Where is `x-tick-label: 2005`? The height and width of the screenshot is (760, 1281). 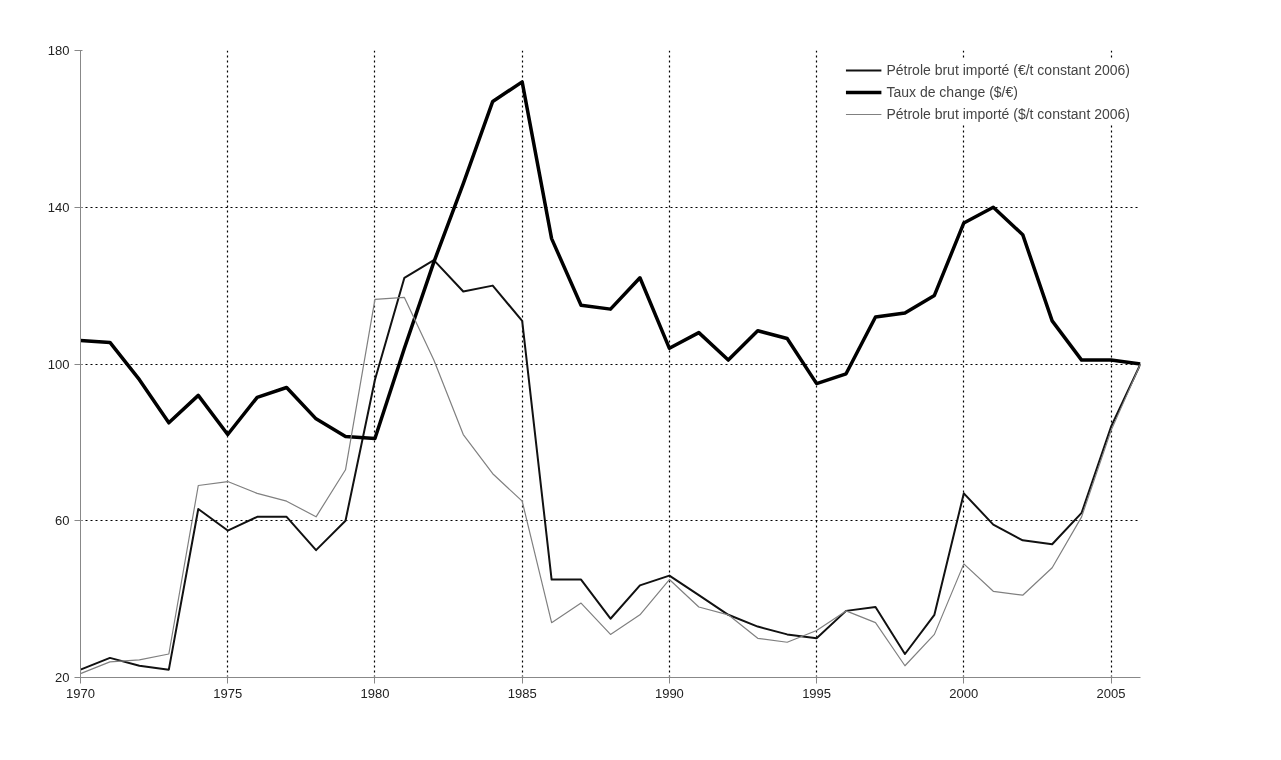
x-tick-label: 2005 is located at coordinates (1111, 693).